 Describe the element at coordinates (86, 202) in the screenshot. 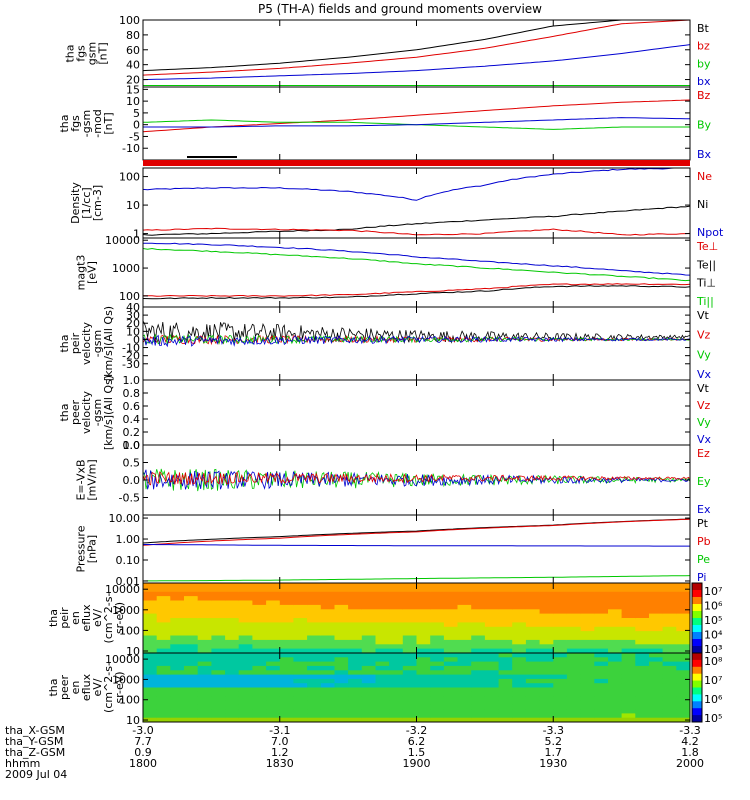

I see `y-axis-label-line: [1/cc]` at that location.